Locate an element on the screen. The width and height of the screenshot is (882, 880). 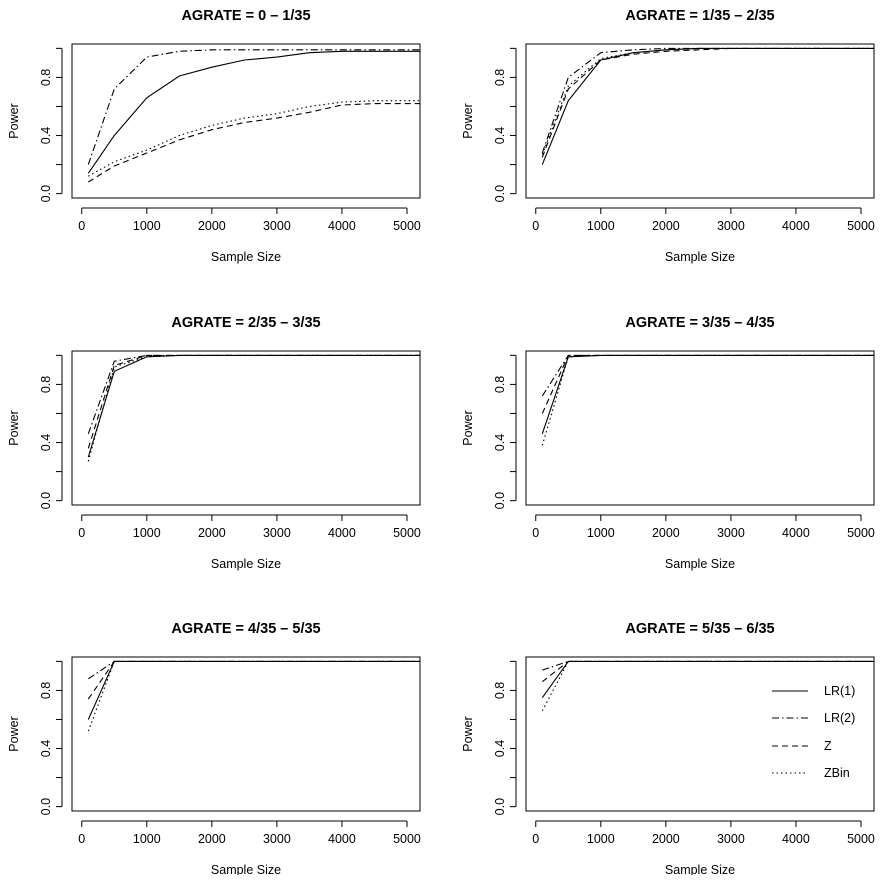
panel-title: AGRATE = 2/35 – 3/35 is located at coordinates (245, 323).